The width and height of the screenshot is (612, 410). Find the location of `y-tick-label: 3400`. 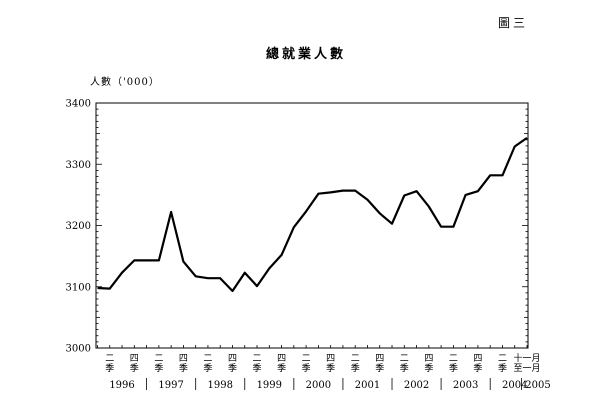

y-tick-label: 3400 is located at coordinates (78, 104).